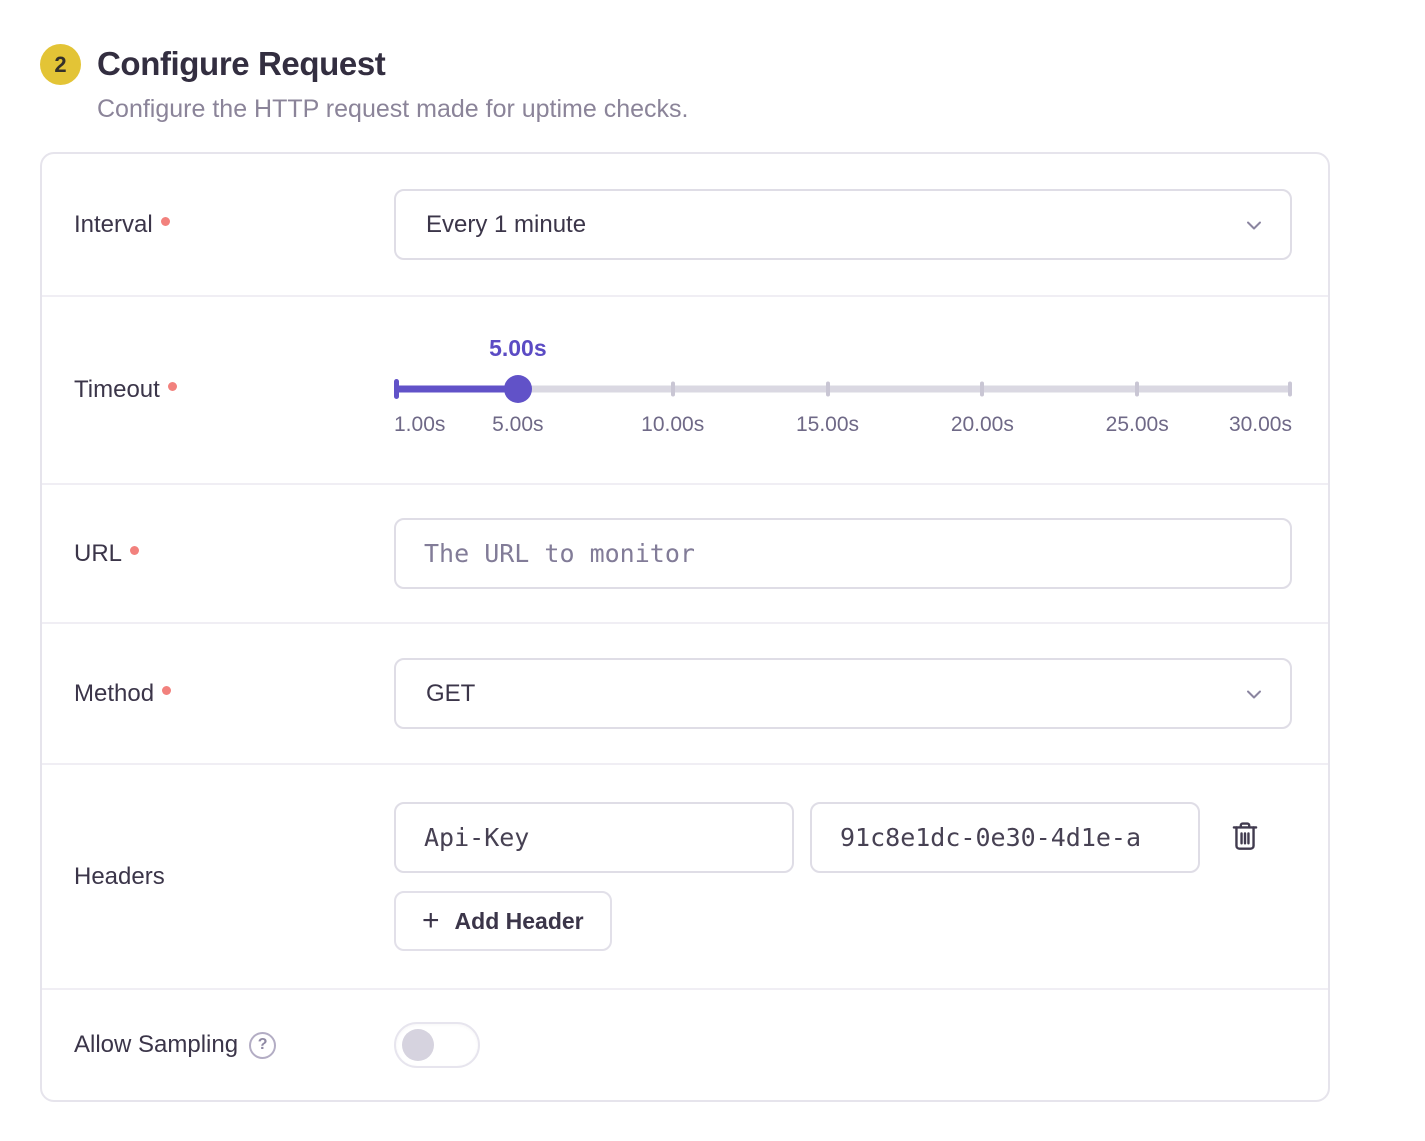 The image size is (1425, 1141). What do you see at coordinates (420, 424) in the screenshot?
I see `slider-tick-label: 1.00s` at bounding box center [420, 424].